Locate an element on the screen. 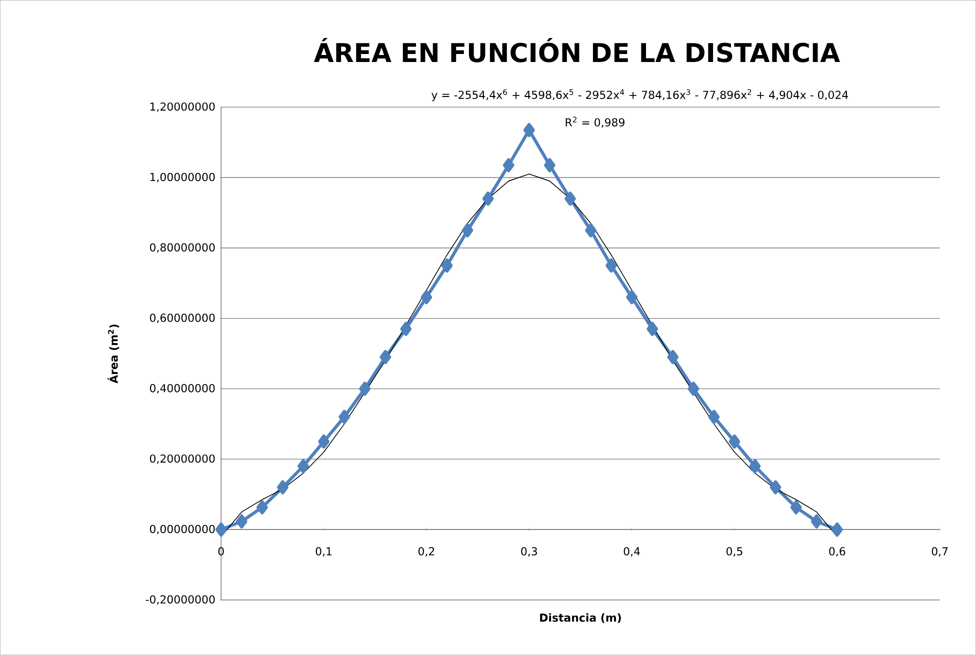 This screenshot has height=655, width=976. x-axis-title: Distancia (m) is located at coordinates (580, 618).